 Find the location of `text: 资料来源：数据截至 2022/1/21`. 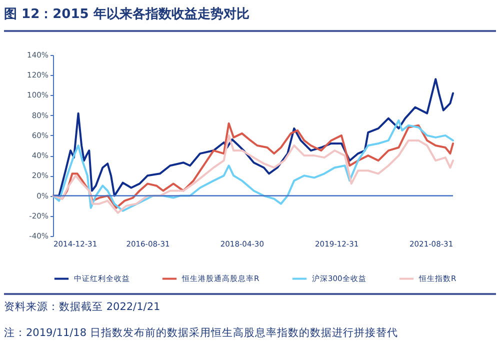

text: 资料来源：数据截至 2022/1/21 is located at coordinates (82, 307).